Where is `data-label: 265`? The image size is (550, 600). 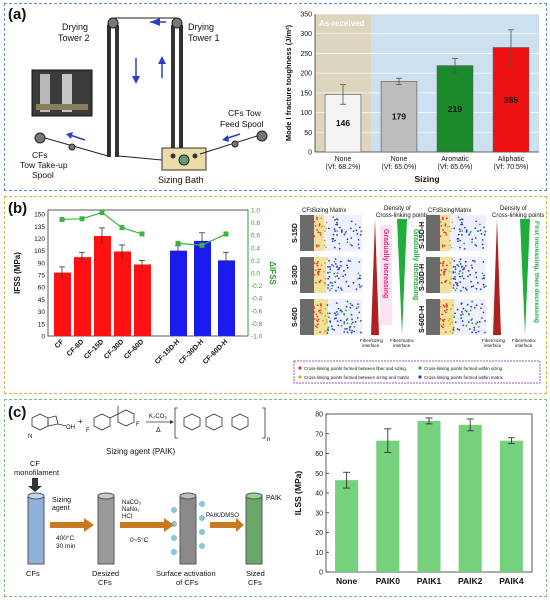 data-label: 265 is located at coordinates (511, 100).